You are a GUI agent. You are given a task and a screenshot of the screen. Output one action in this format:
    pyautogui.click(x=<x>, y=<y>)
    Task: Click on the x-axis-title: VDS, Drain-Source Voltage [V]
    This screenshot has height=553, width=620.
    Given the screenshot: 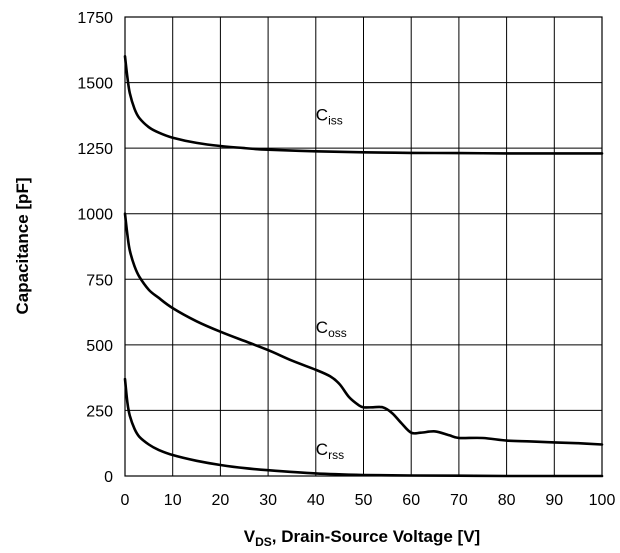 What is the action you would take?
    pyautogui.click(x=362, y=538)
    